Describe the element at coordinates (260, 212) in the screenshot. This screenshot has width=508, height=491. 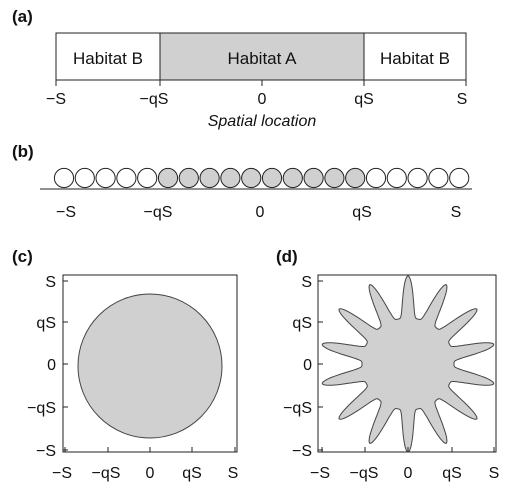
I see `panel-b-tick-label: 0` at that location.